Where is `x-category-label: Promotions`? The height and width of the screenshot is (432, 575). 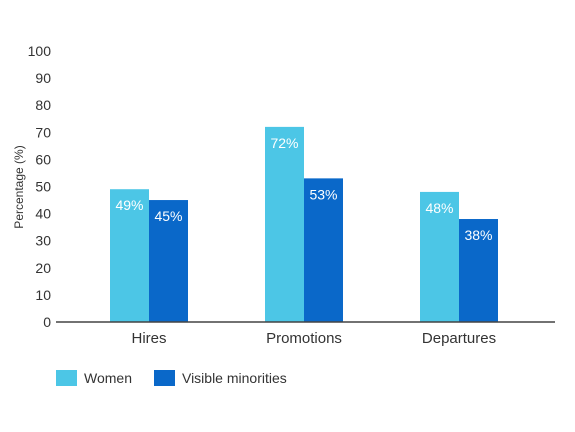
x-category-label: Promotions is located at coordinates (304, 338).